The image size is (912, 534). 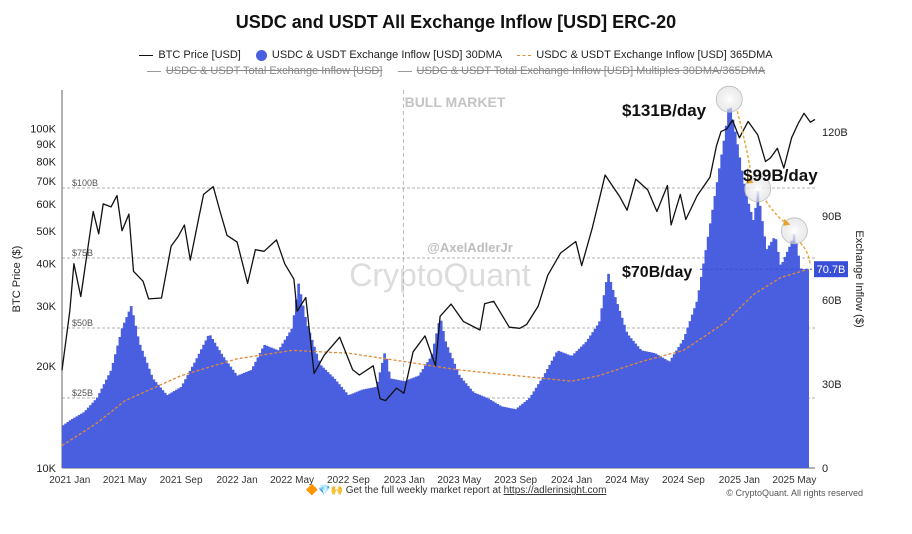 I want to click on reference-line-label: $25B, so click(x=82, y=393).